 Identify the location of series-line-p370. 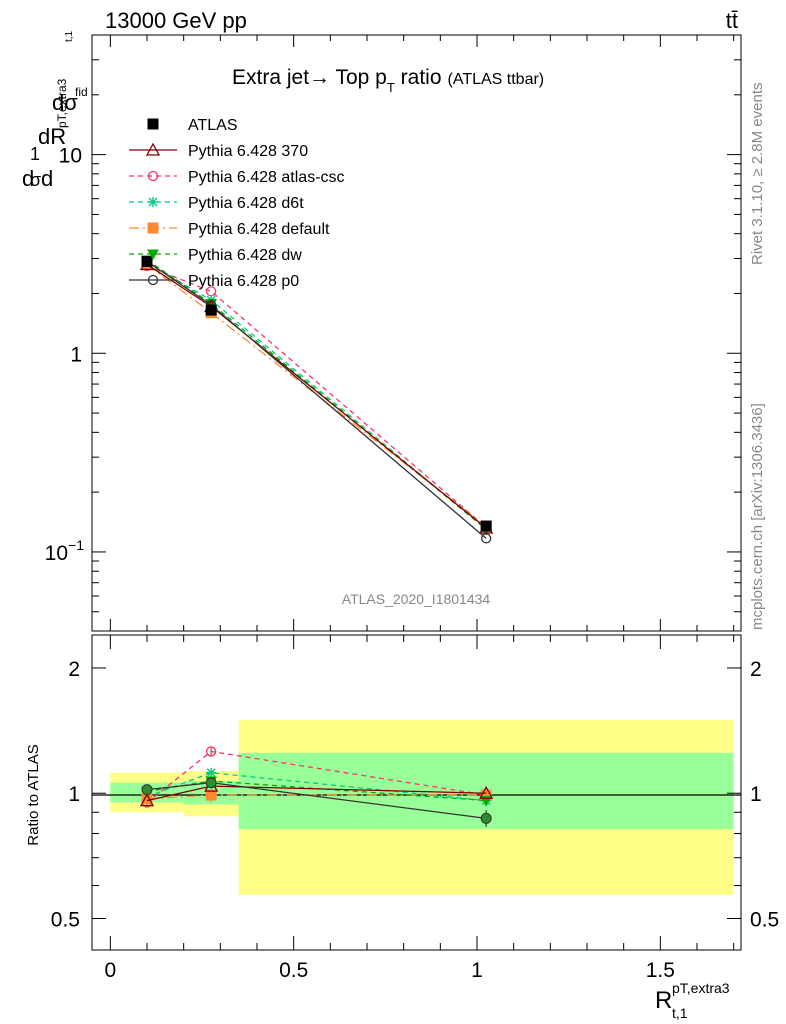
(316, 396).